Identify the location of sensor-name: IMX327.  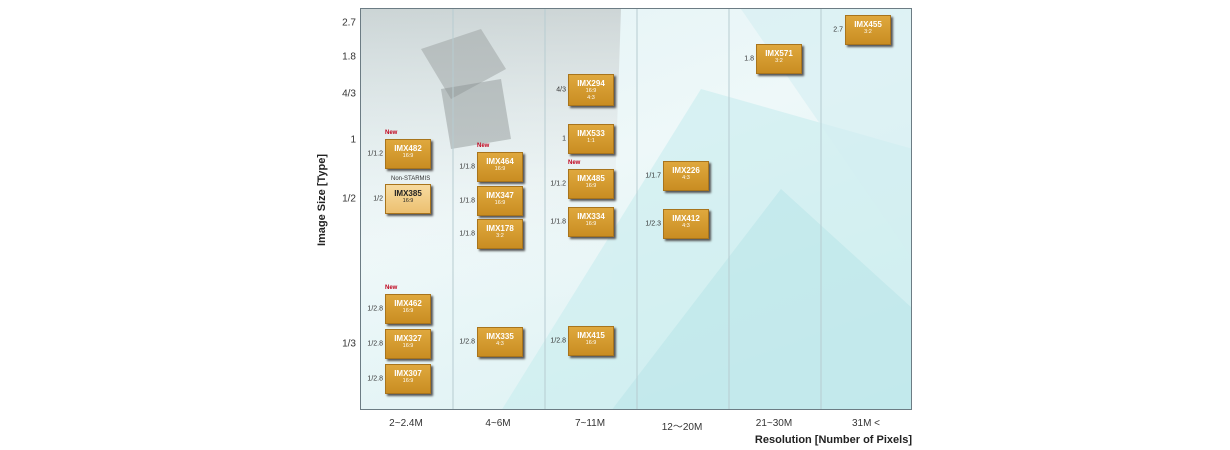
(408, 338).